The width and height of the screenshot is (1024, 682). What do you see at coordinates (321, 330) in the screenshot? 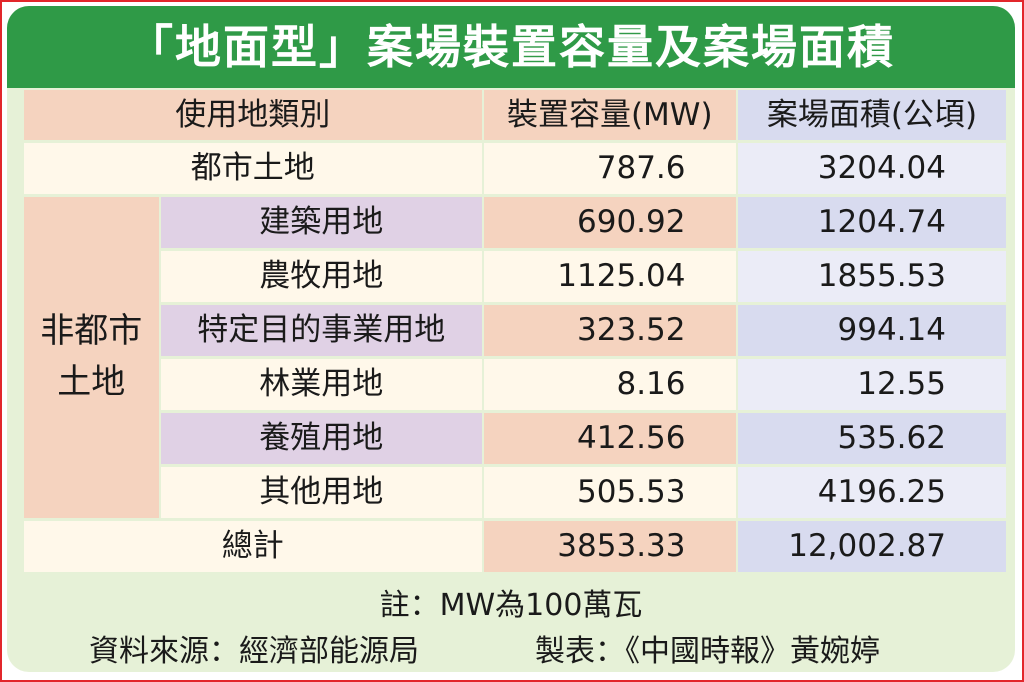
I see `category-cell: 特定目的事業用地` at bounding box center [321, 330].